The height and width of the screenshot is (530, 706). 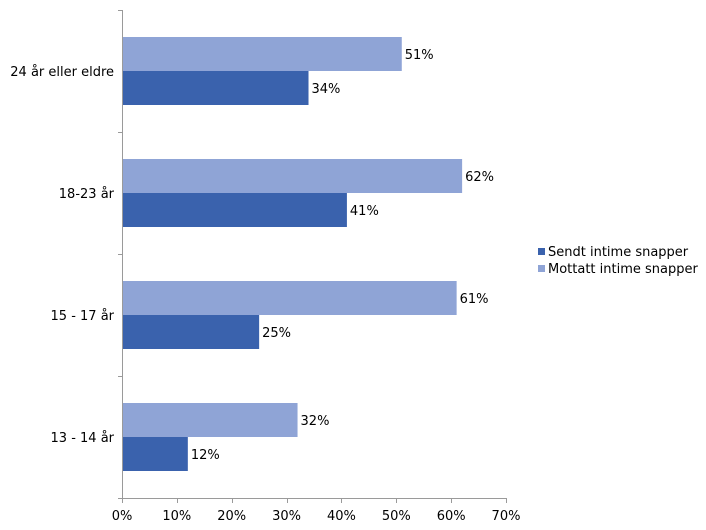 I want to click on category-label: 15 - 17 år, so click(x=83, y=316).